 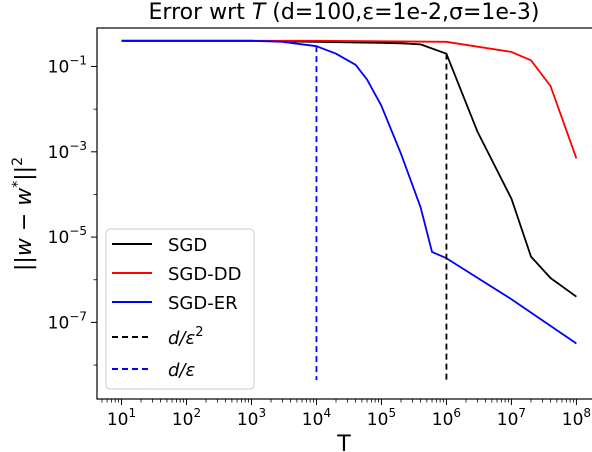 What do you see at coordinates (344, 12) in the screenshot?
I see `chart-title: Error wrt T (d=100,ε=1e-2,σ=1e-3)` at bounding box center [344, 12].